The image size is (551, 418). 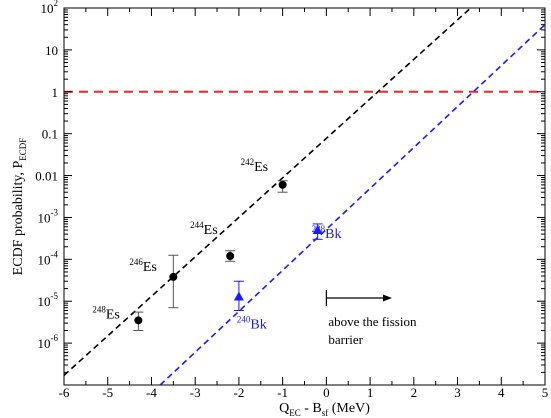 I want to click on data-point-242Es, so click(x=282, y=184).